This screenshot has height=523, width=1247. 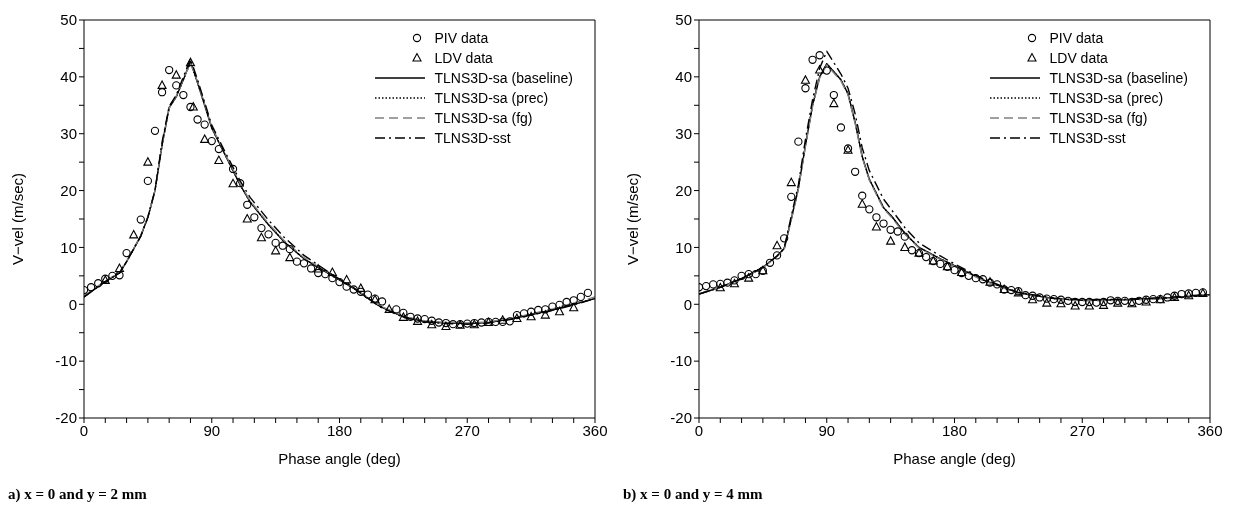 What do you see at coordinates (78, 494) in the screenshot?
I see `text: a) x = 0 and y = 2 mm` at bounding box center [78, 494].